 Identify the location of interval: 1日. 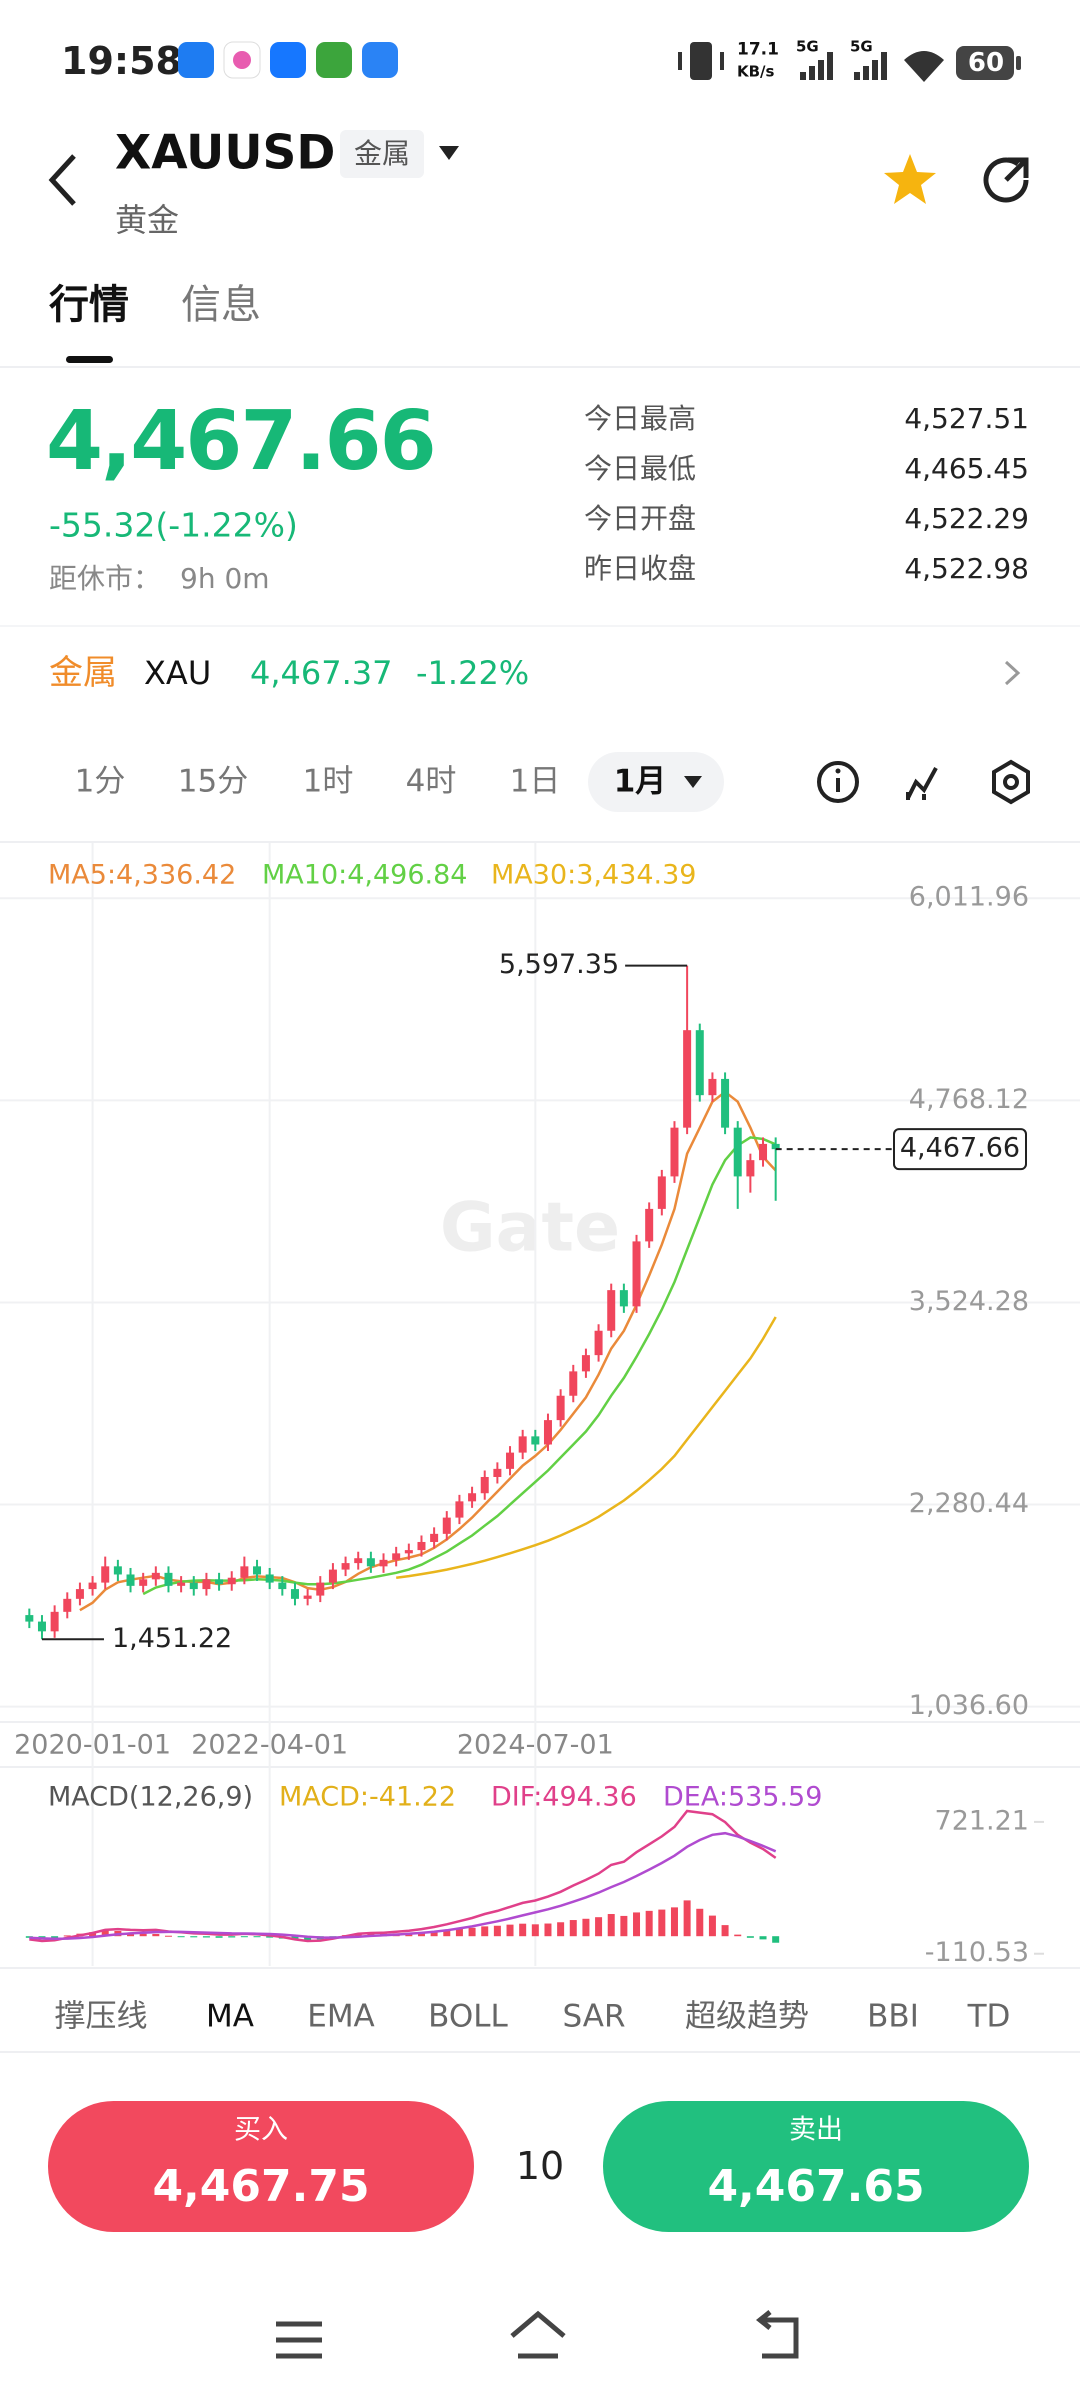
(535, 781).